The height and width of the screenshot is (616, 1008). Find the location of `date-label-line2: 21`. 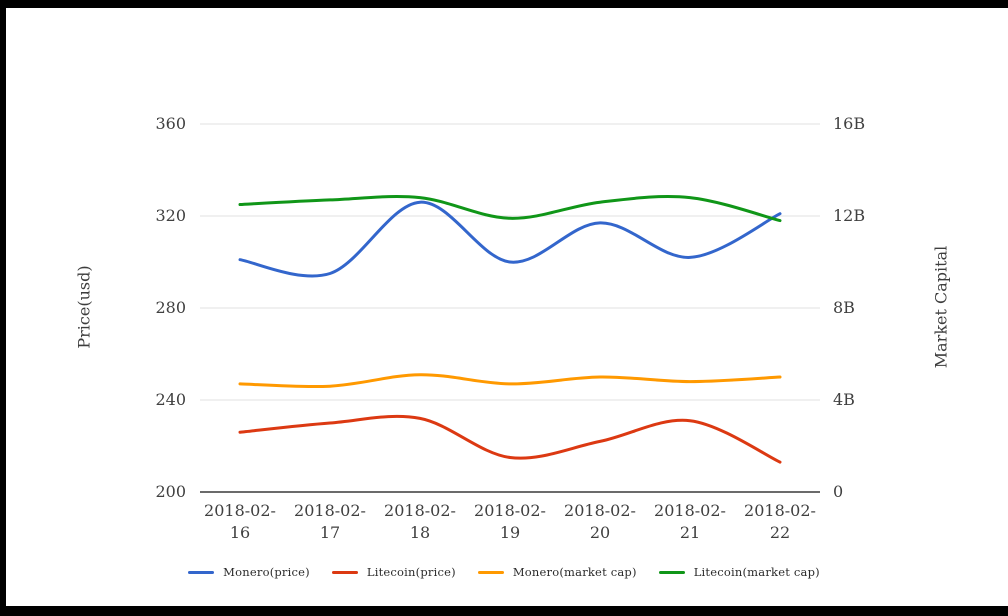

date-label-line2: 21 is located at coordinates (690, 532).